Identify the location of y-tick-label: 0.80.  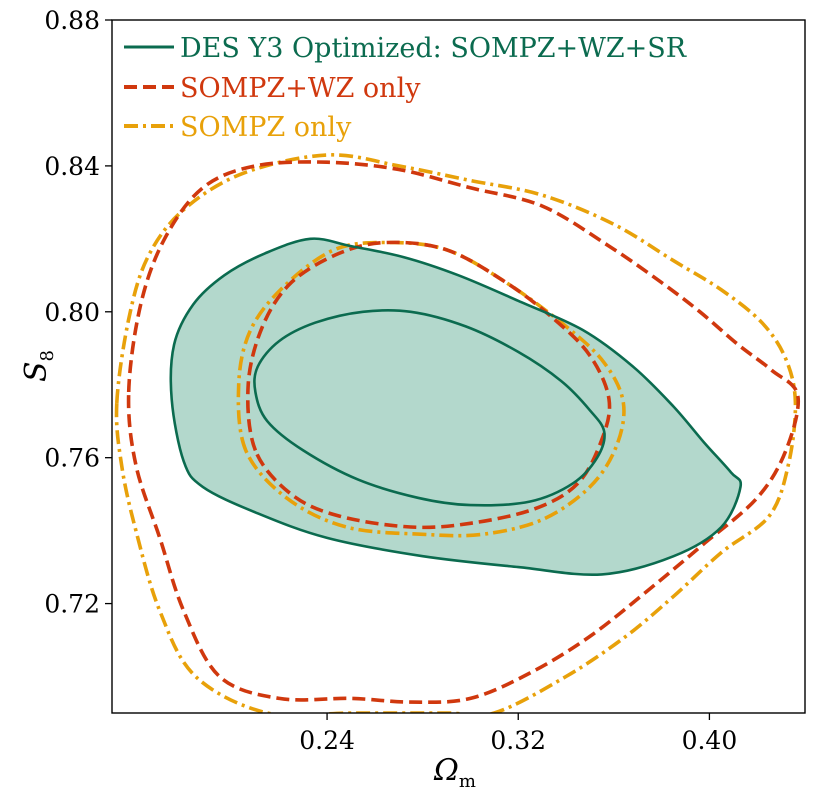
(72, 312).